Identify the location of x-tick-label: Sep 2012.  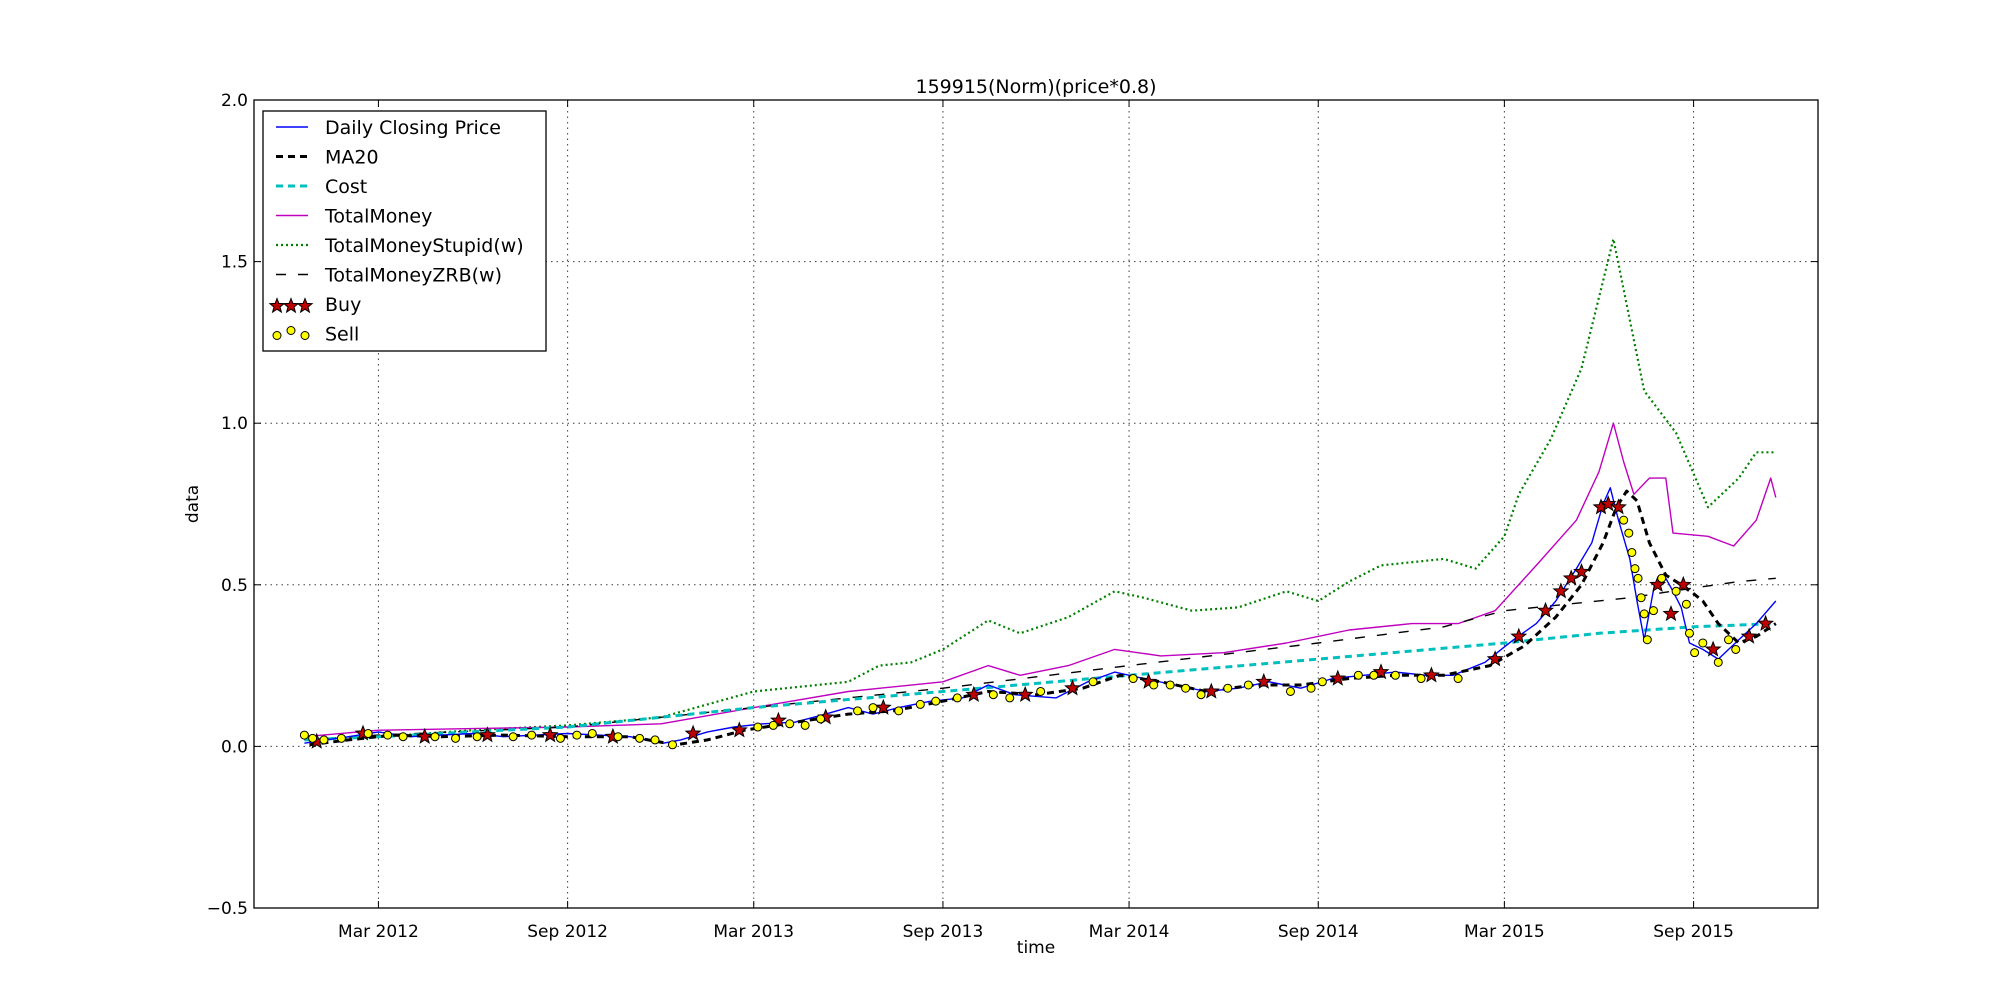
(567, 932).